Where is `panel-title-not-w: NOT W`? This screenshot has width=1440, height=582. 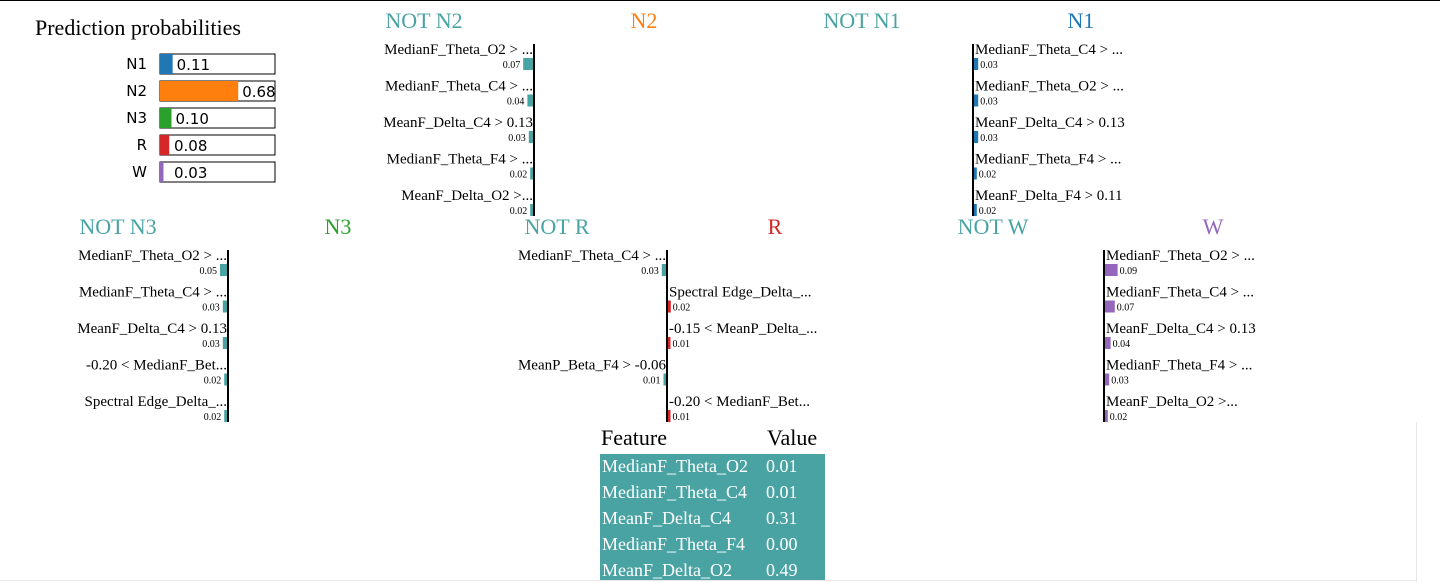 panel-title-not-w: NOT W is located at coordinates (993, 226).